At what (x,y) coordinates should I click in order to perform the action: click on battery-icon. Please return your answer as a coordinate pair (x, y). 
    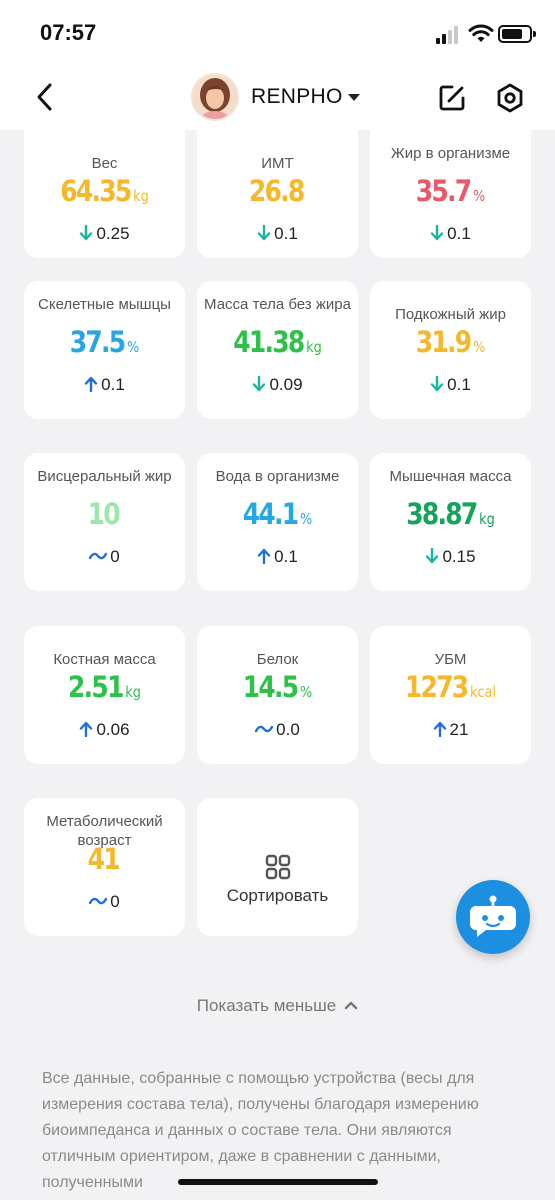
    Looking at the image, I should click on (517, 34).